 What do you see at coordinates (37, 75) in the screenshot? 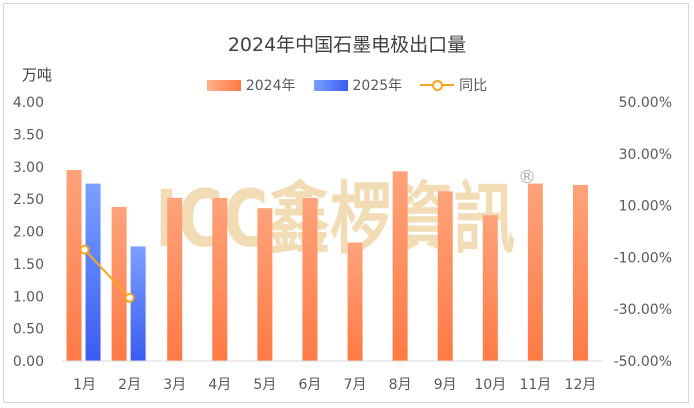
I see `y-axis-unit-label: 万吨` at bounding box center [37, 75].